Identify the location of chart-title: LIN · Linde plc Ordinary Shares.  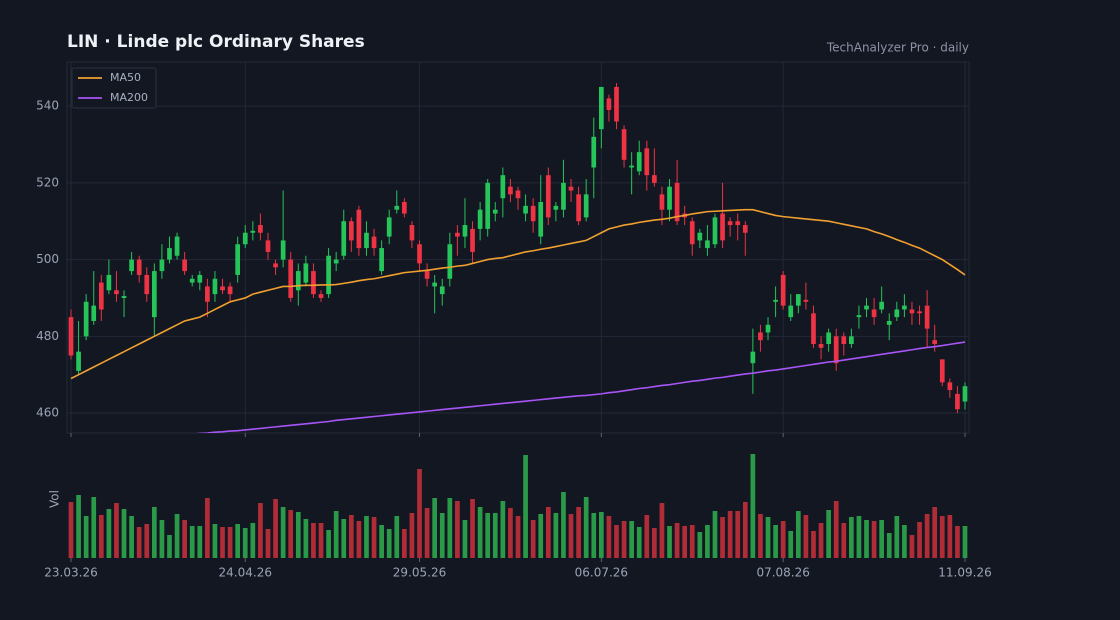
(216, 42).